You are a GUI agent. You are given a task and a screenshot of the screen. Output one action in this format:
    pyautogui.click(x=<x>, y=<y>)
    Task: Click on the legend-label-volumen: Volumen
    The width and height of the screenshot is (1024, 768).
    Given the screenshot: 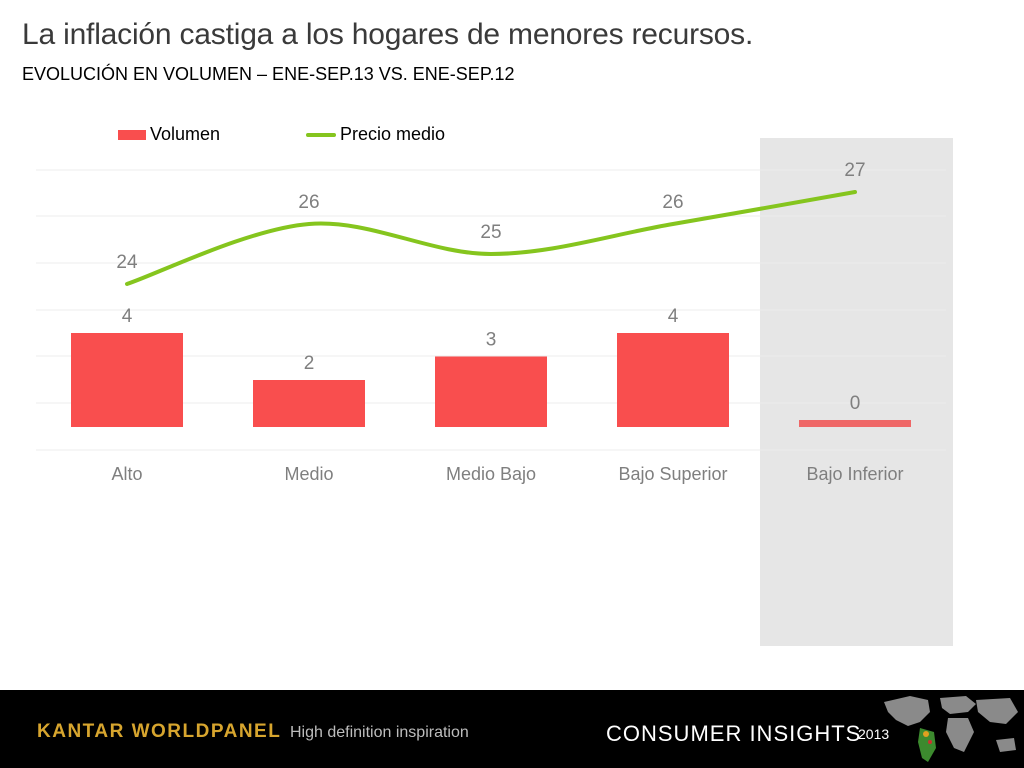 What is the action you would take?
    pyautogui.click(x=185, y=134)
    